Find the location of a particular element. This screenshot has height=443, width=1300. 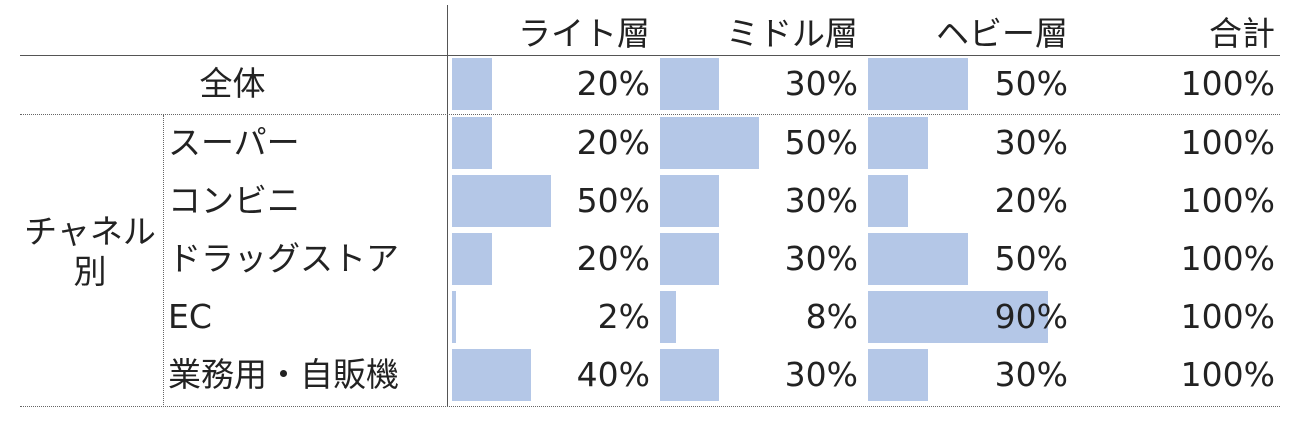

data-label: 40% is located at coordinates (613, 374).